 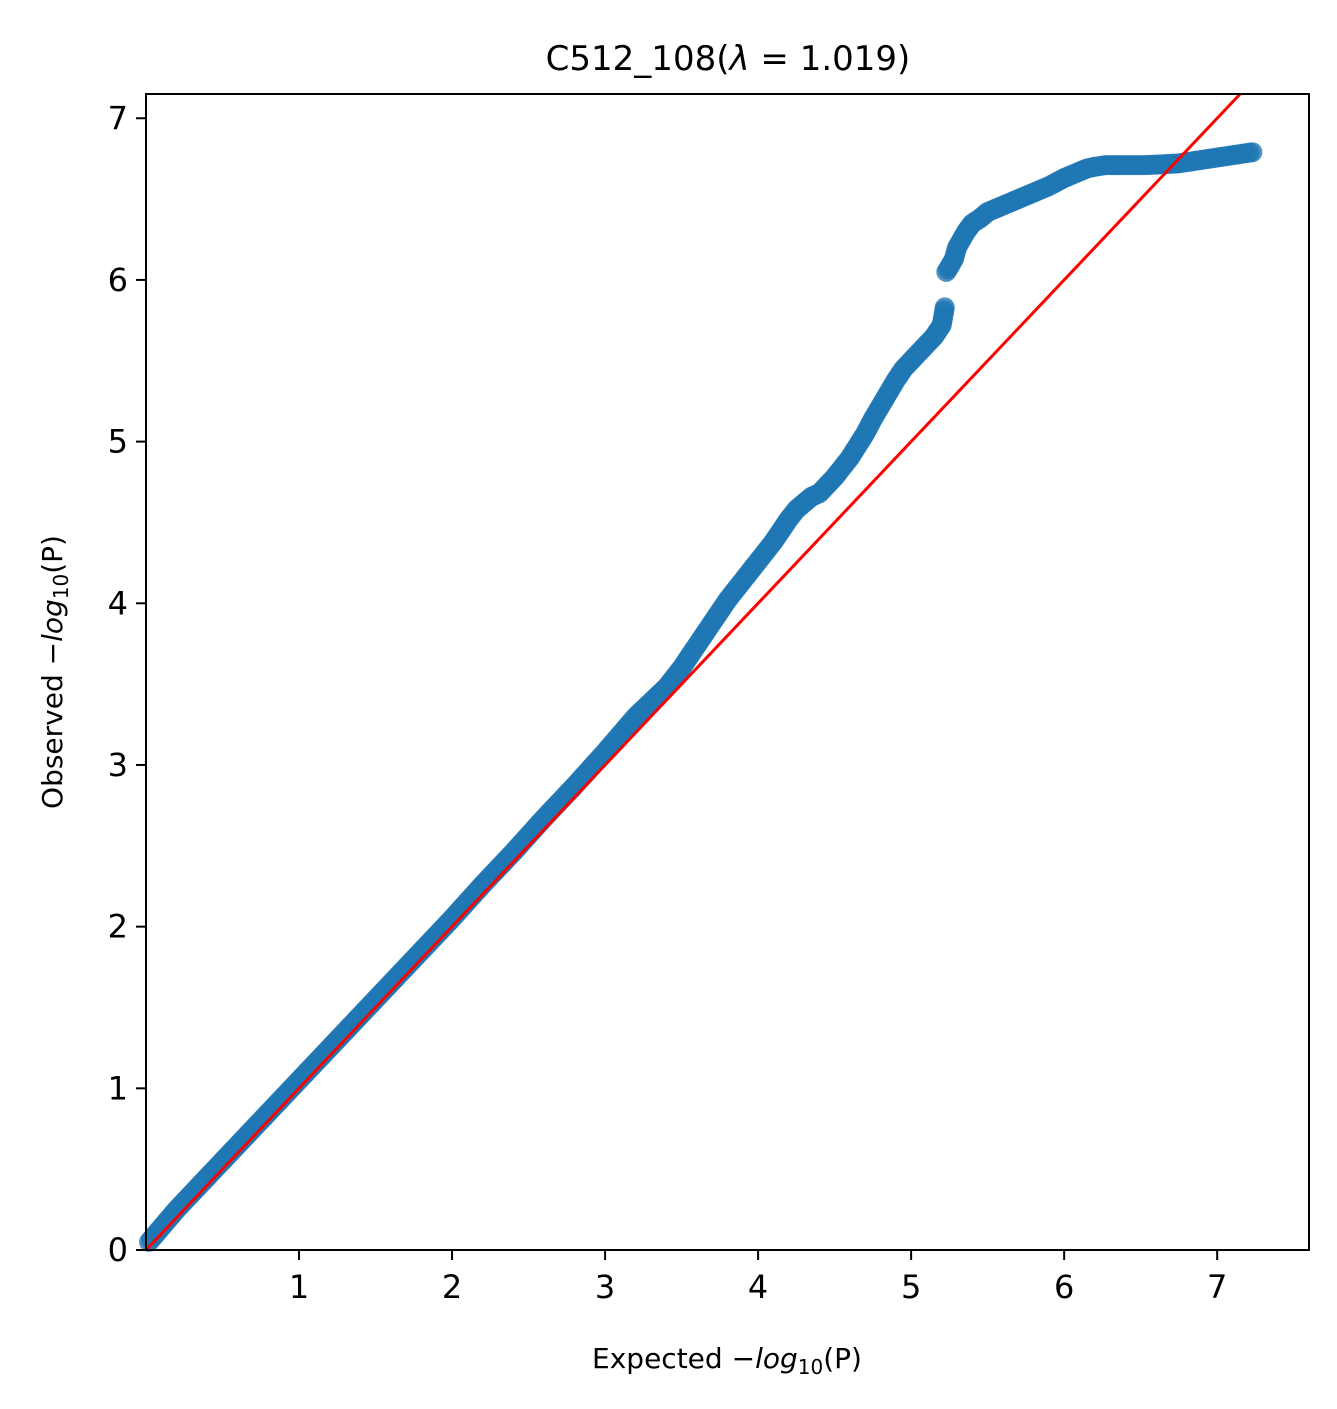 What do you see at coordinates (727, 1360) in the screenshot?
I see `x-axis-label: Expected −log10(P)` at bounding box center [727, 1360].